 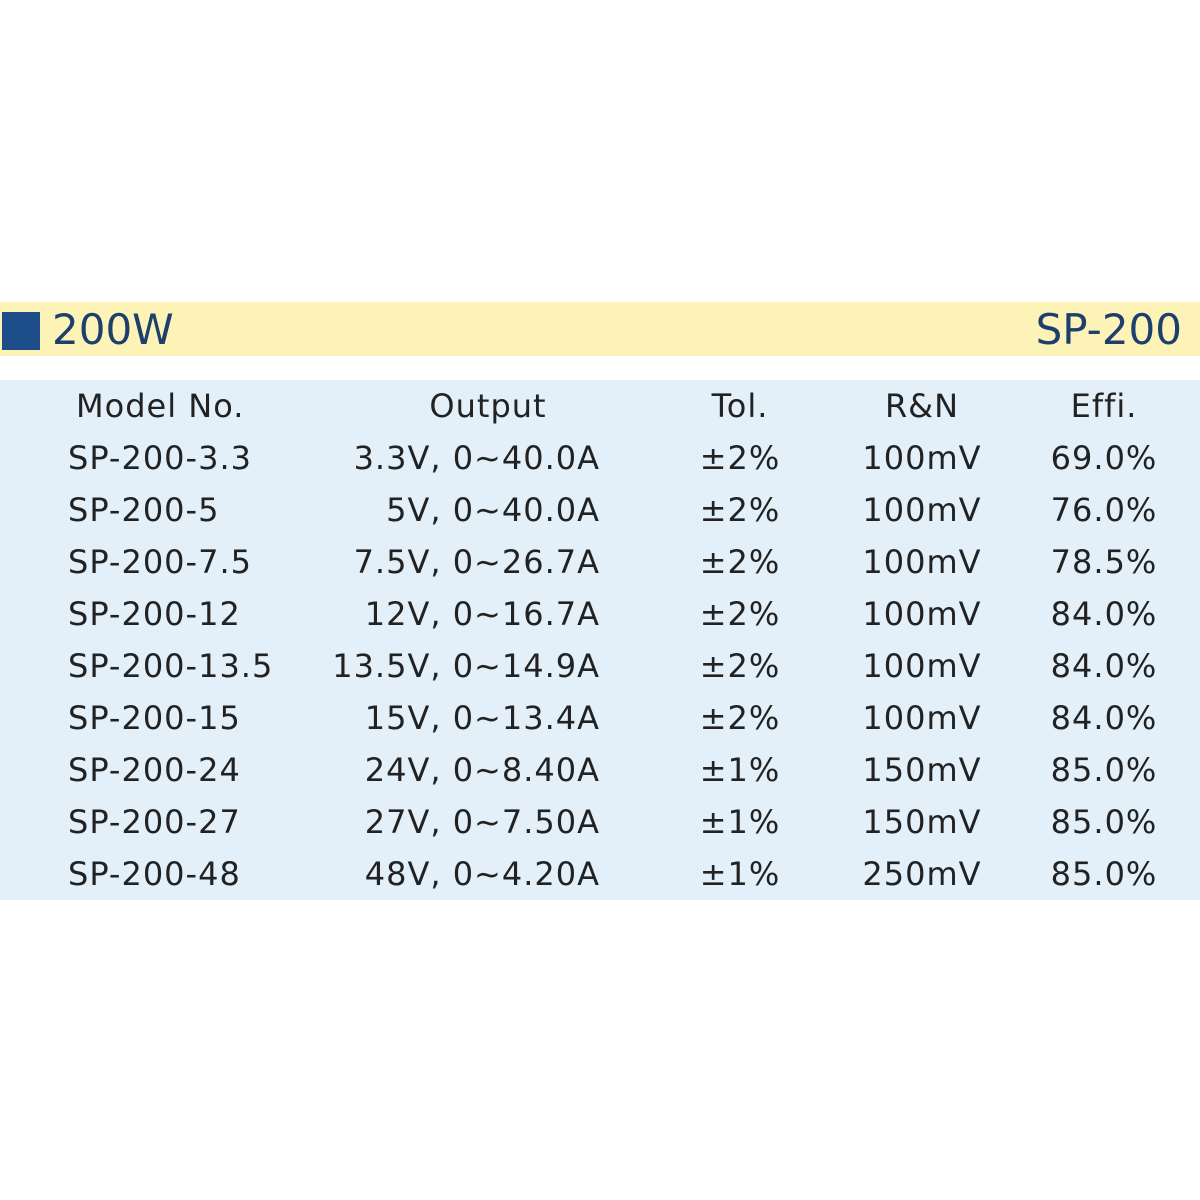 I want to click on table-row: SP-200-5 5V, 0~40.0A ±2% 100mV 76.0%, so click(x=600, y=510).